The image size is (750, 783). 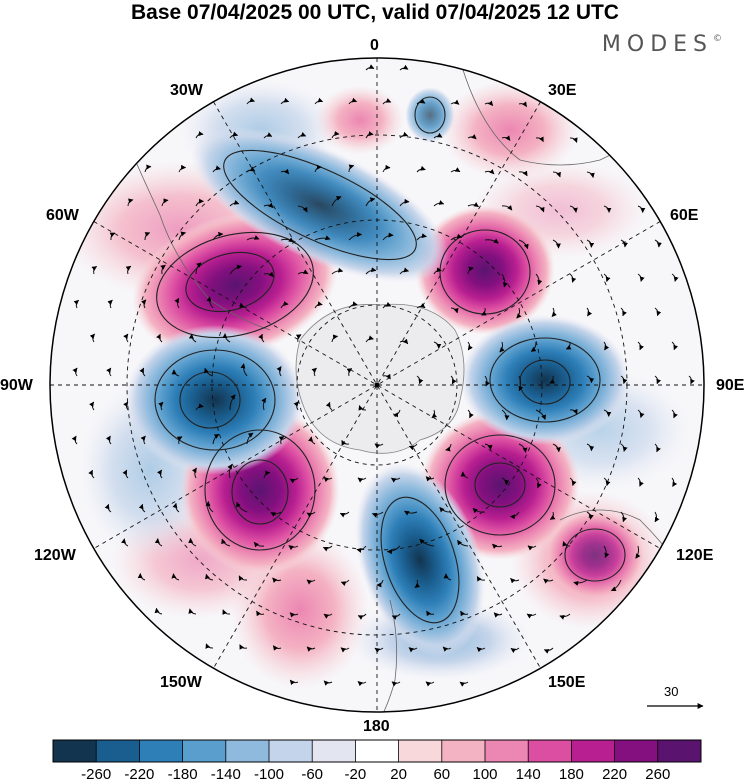 What do you see at coordinates (730, 385) in the screenshot?
I see `lon-label-90e: 90E` at bounding box center [730, 385].